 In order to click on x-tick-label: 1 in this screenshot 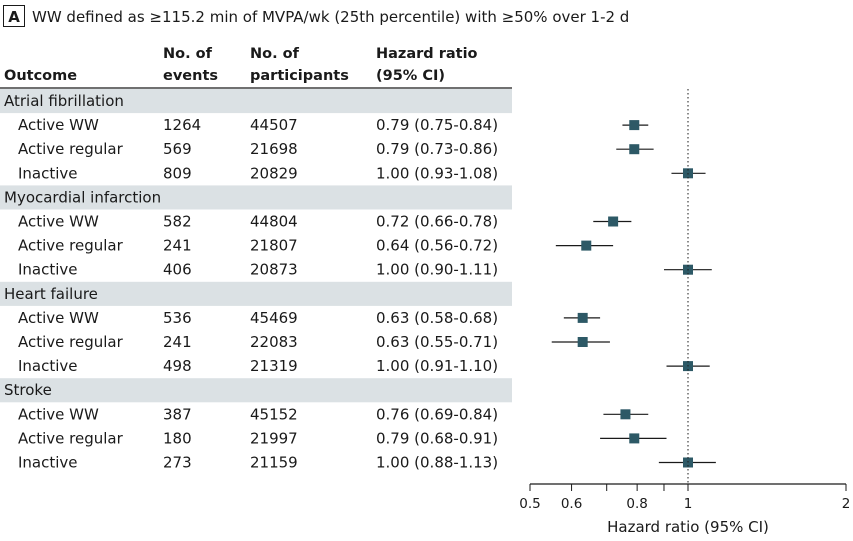, I will do `click(688, 504)`.